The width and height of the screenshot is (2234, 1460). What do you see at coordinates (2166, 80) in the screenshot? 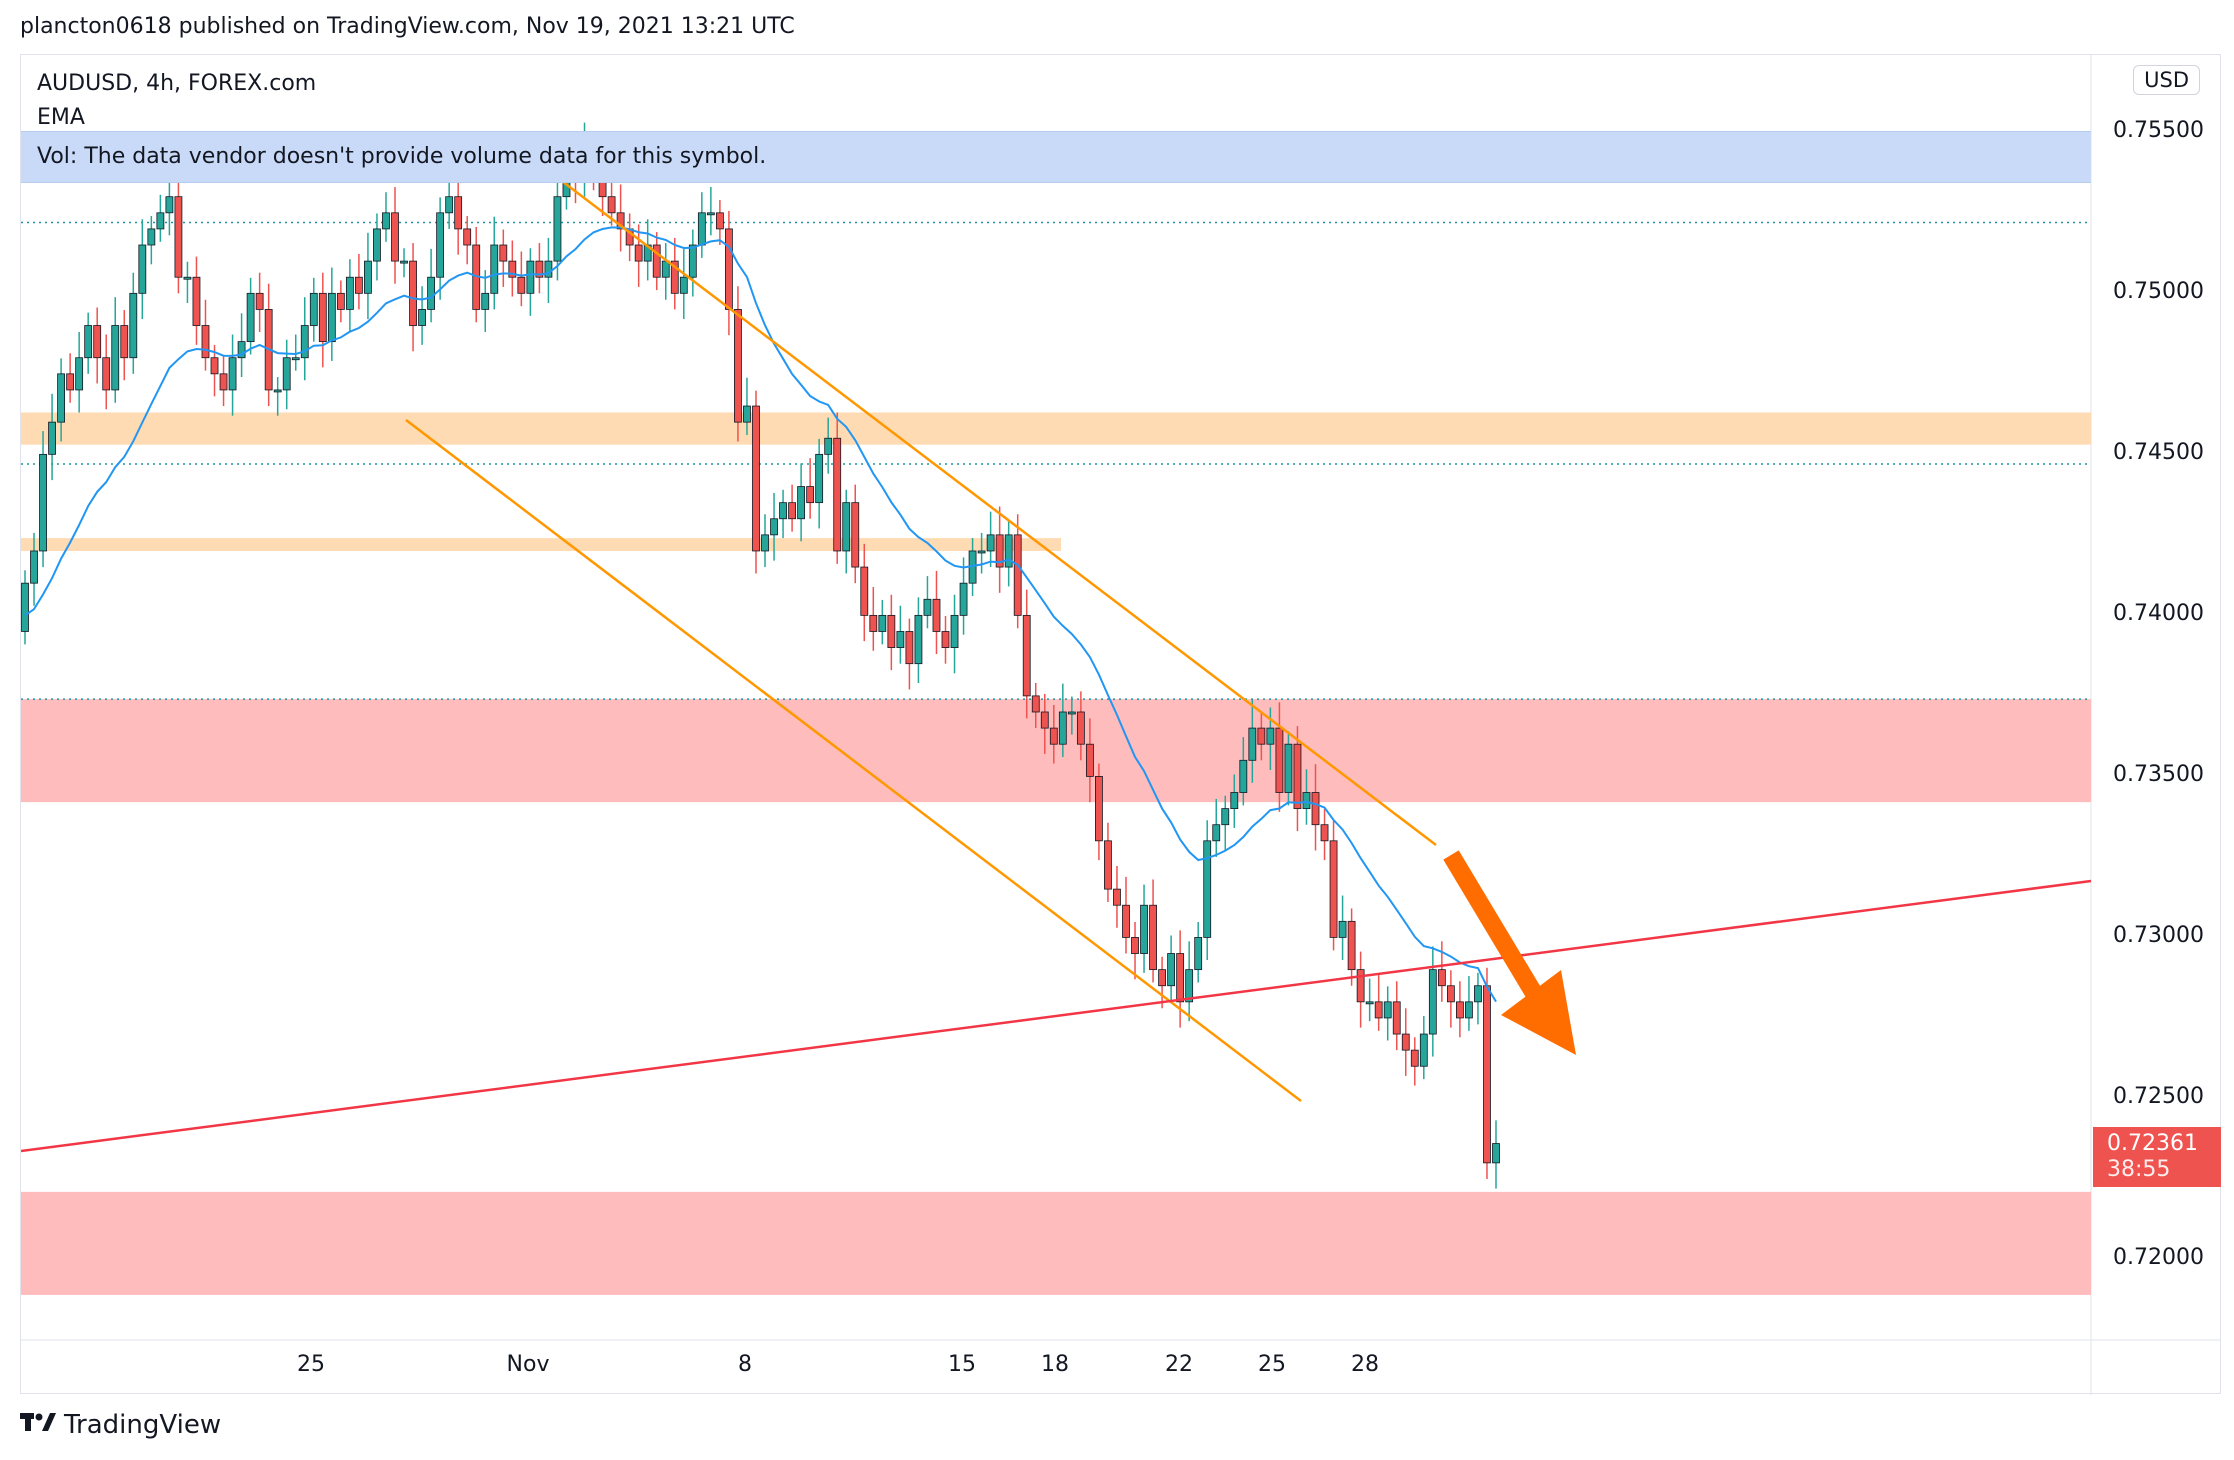
I see `currency-button: USD` at bounding box center [2166, 80].